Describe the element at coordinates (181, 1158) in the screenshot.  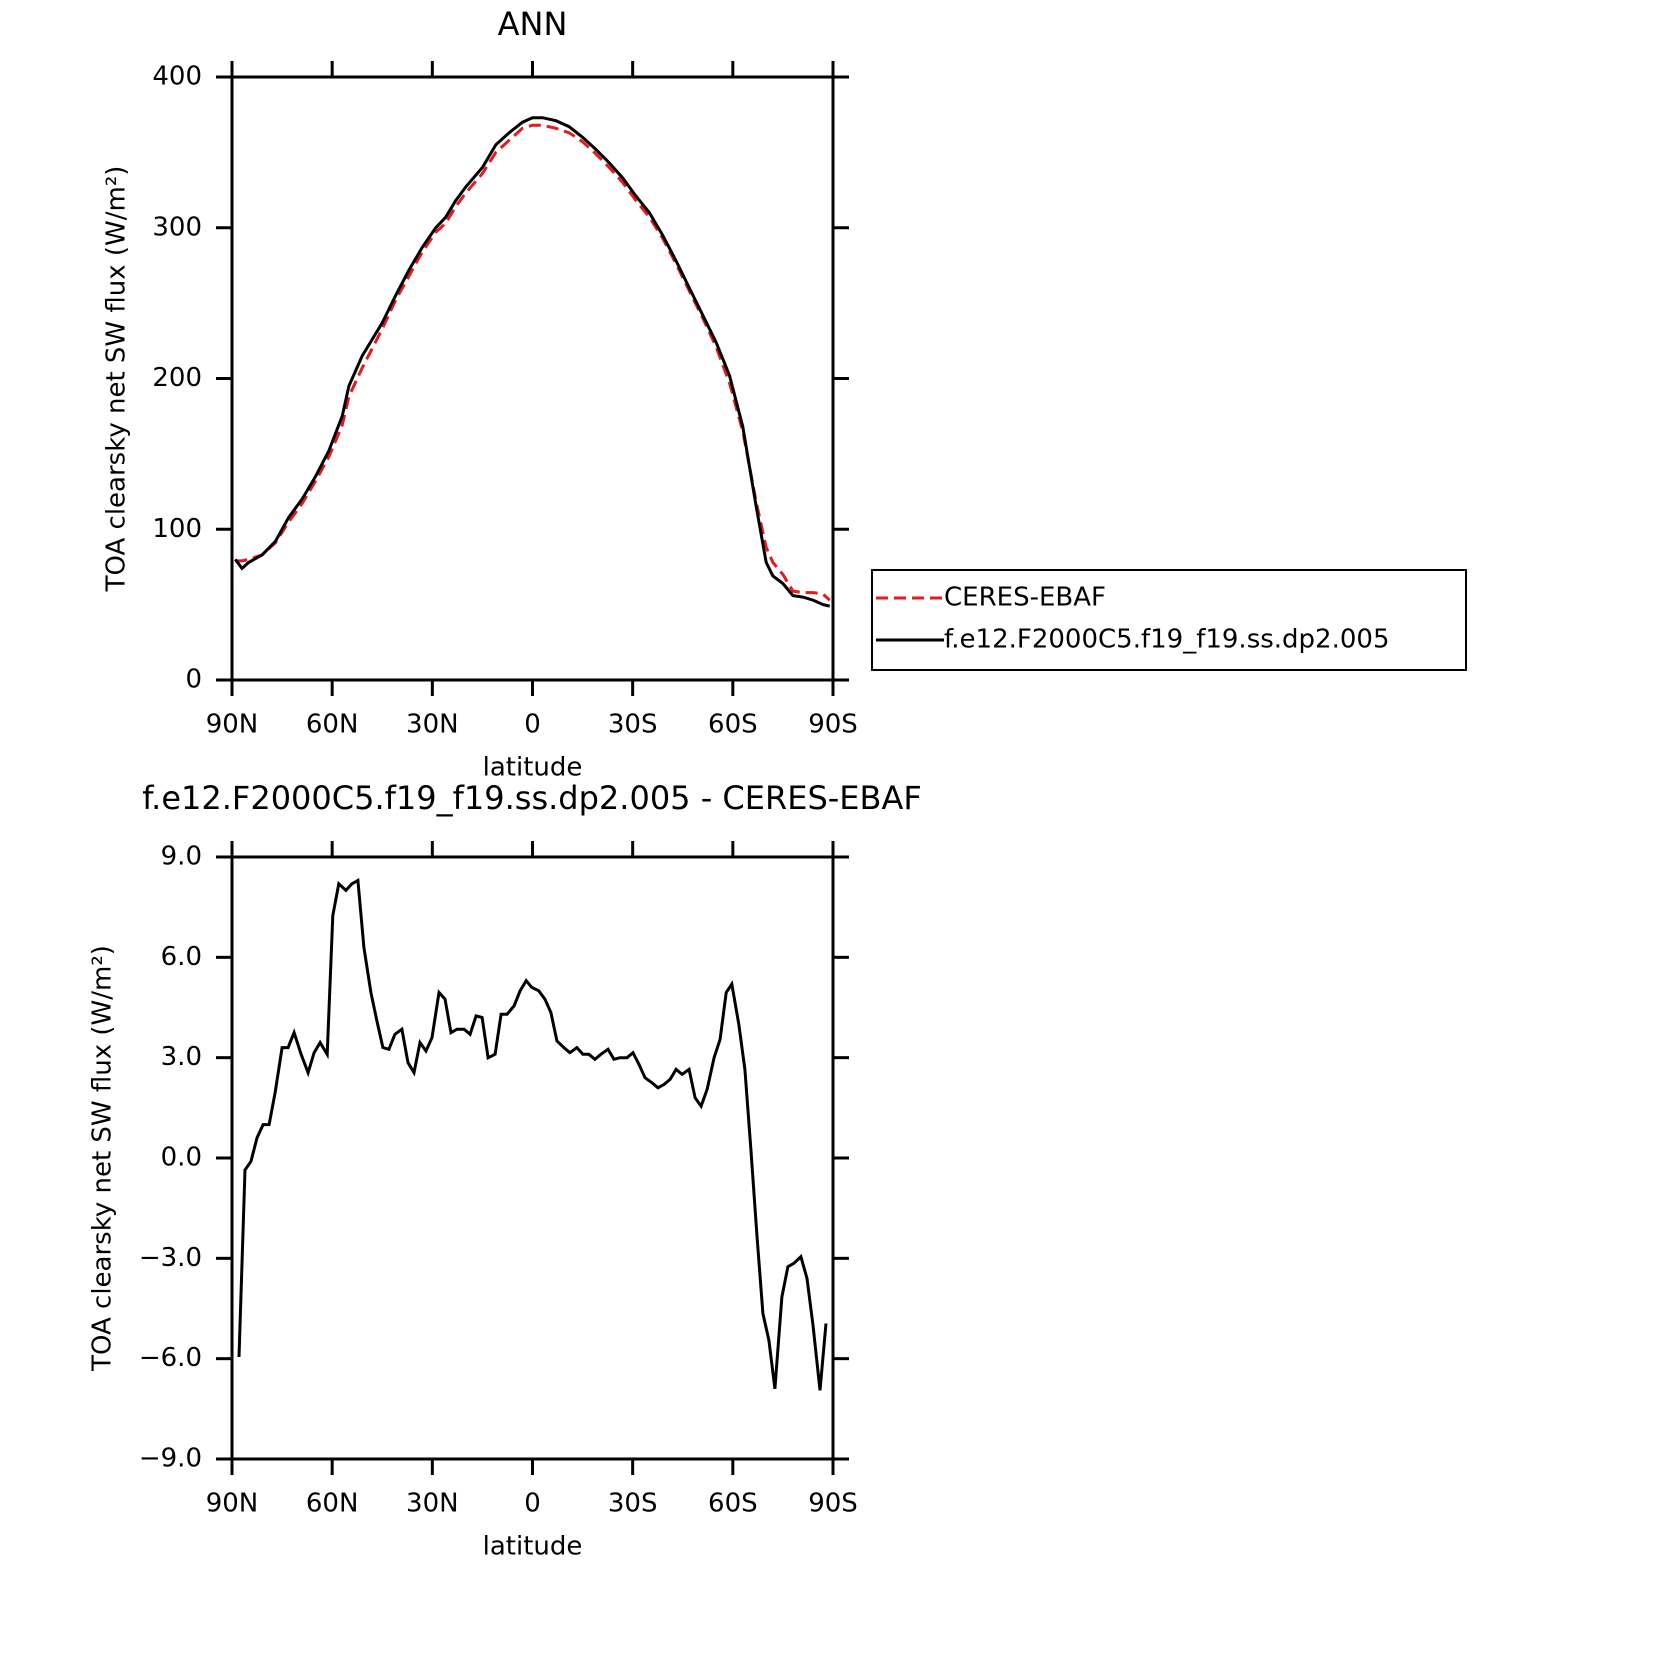
I see `y-tick-label: 0.0` at that location.